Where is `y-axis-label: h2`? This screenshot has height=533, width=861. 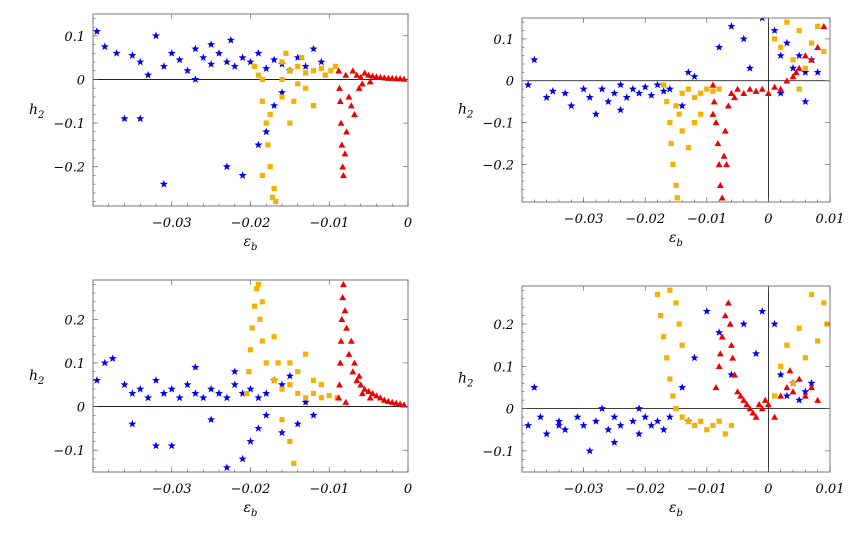 y-axis-label: h2 is located at coordinates (36, 111).